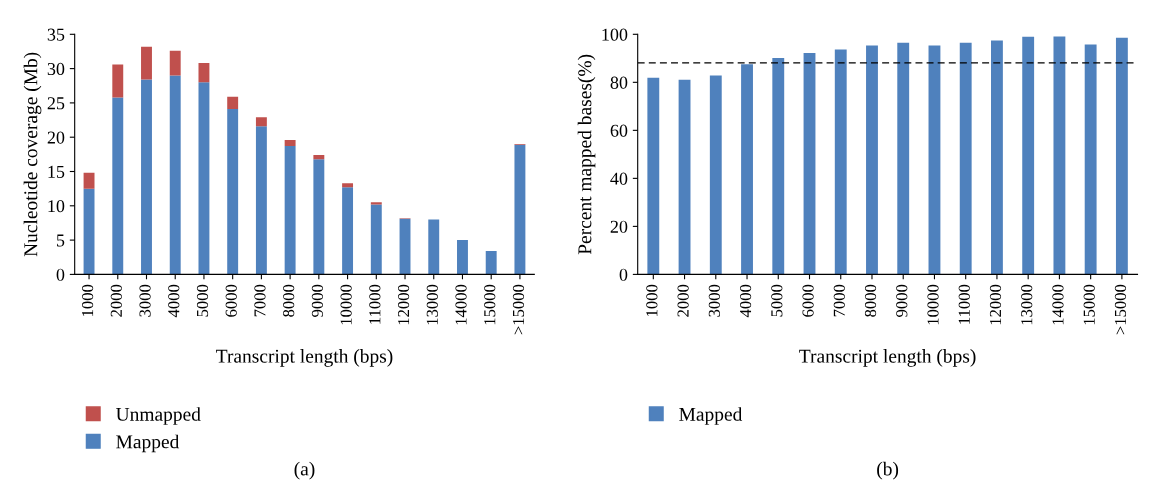 The height and width of the screenshot is (490, 1149). Describe the element at coordinates (60, 240) in the screenshot. I see `y-tick-label: 5` at that location.